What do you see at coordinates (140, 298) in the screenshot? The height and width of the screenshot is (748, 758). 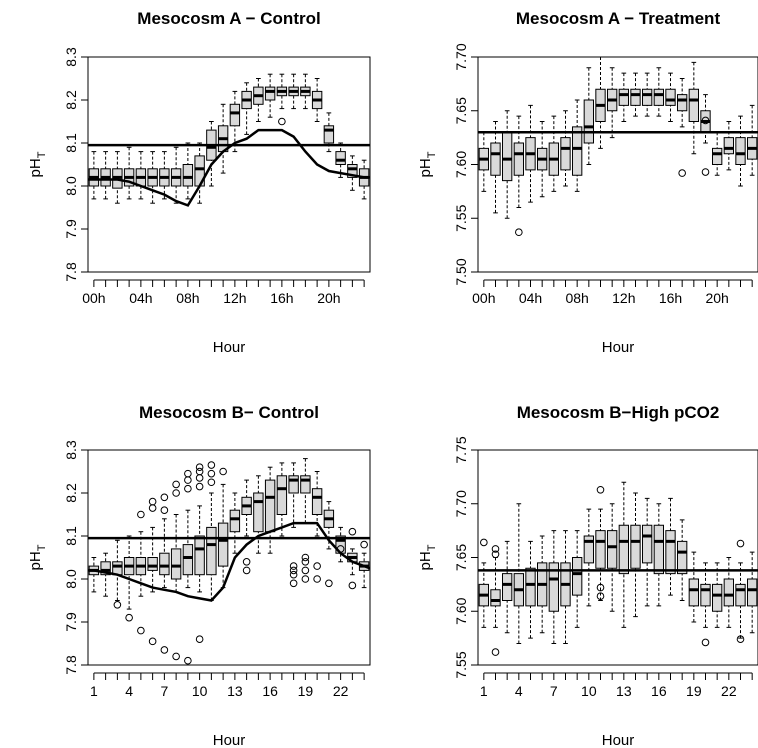 I see `x-tick-label: 04h` at bounding box center [140, 298].